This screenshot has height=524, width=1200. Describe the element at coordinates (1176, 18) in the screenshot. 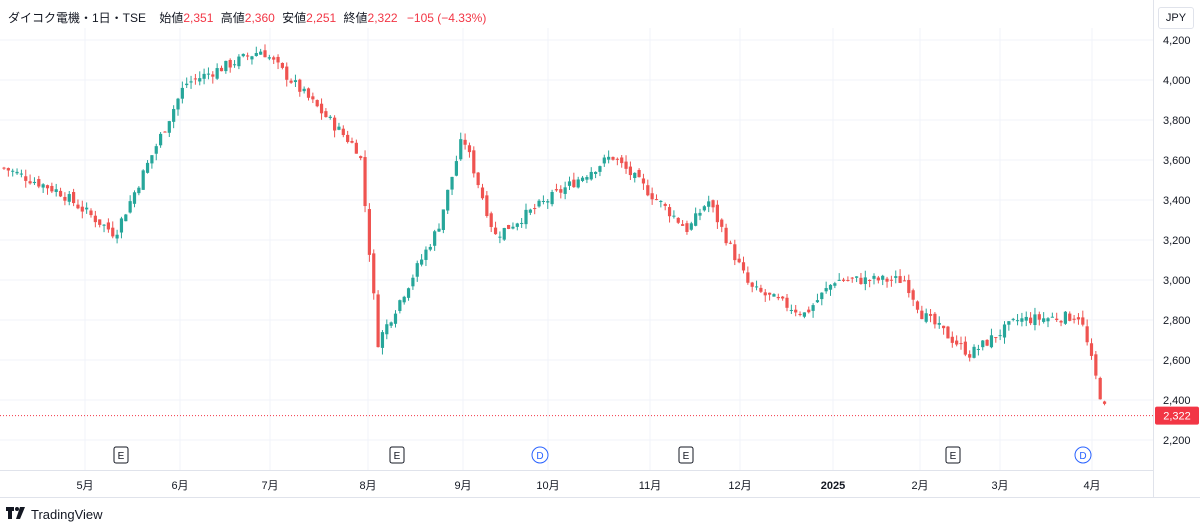

I see `currency-button: JPY` at that location.